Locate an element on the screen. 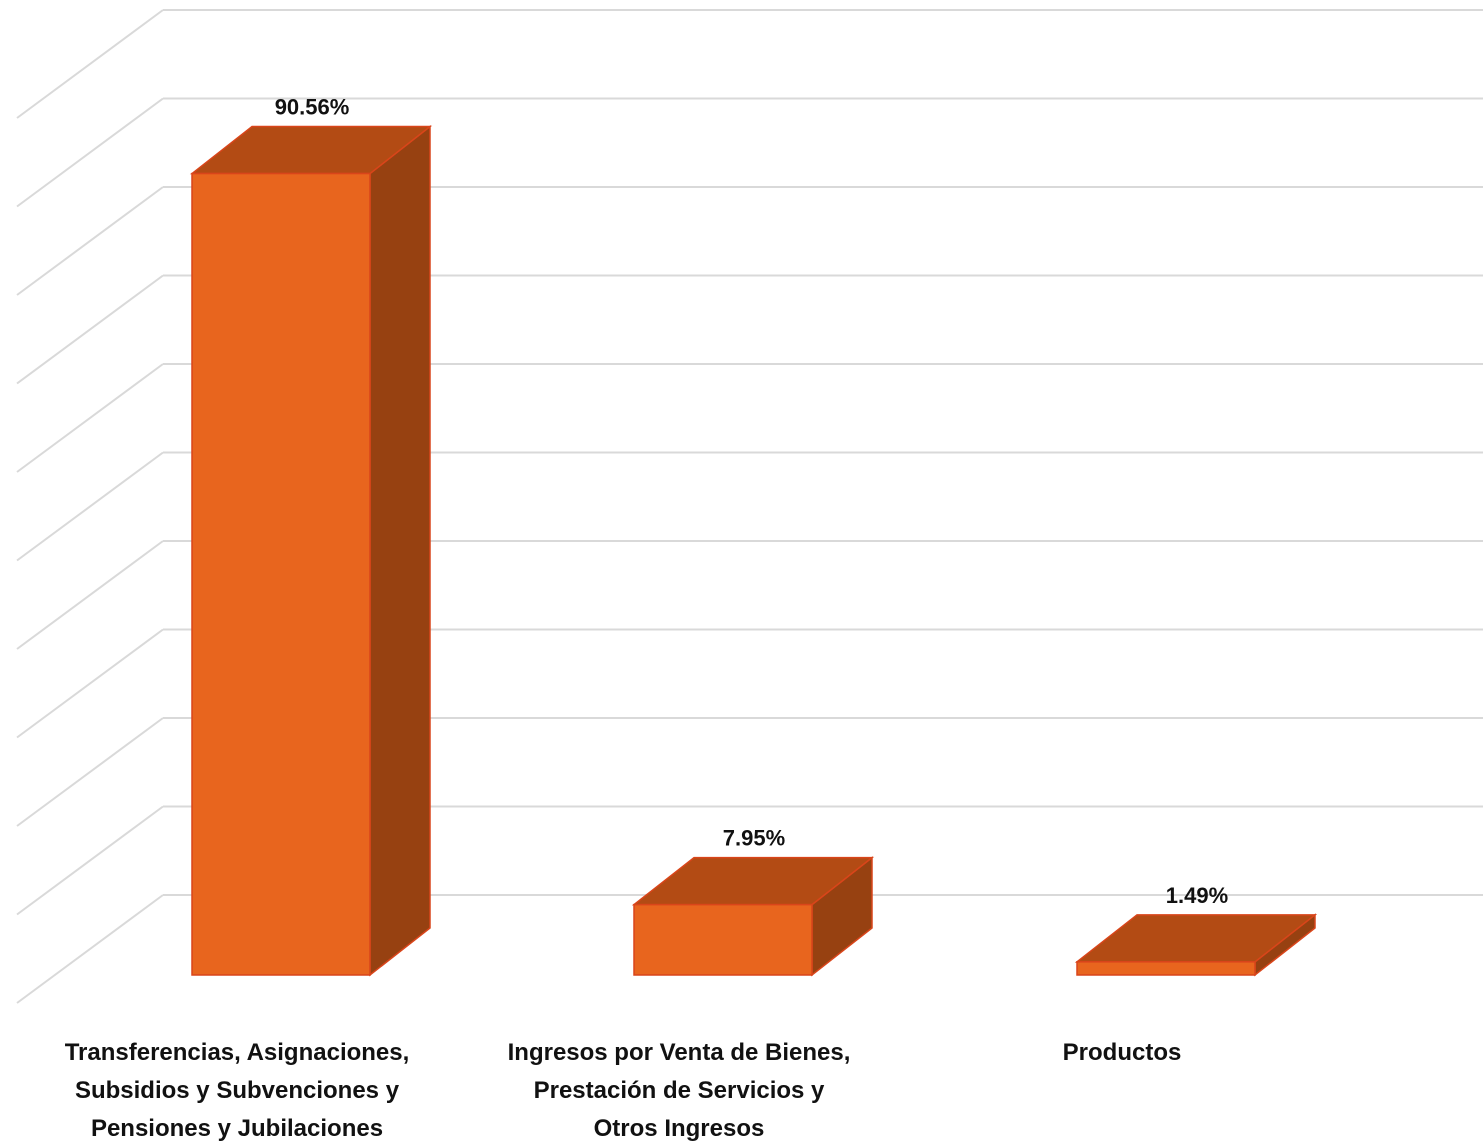 The image size is (1483, 1145). data-label: 1.49% is located at coordinates (1197, 895).